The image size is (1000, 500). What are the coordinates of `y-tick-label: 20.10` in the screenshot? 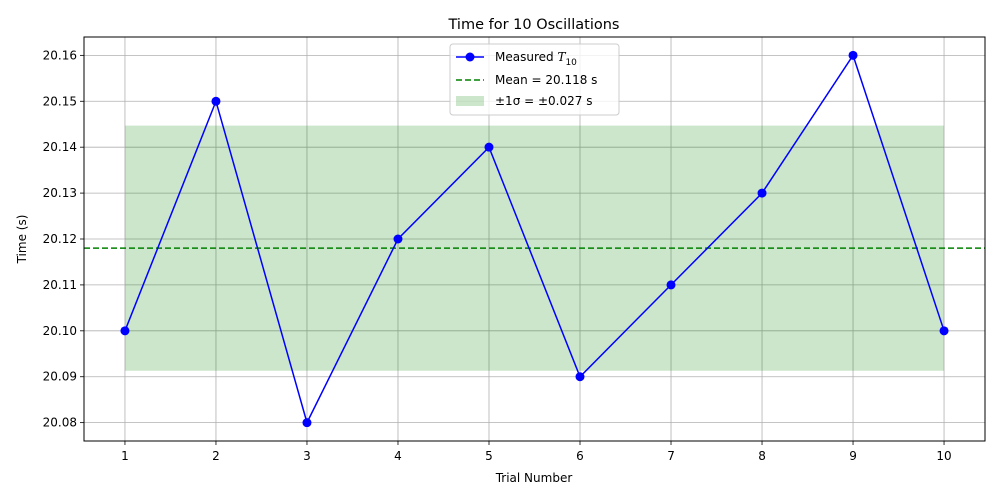 It's located at (60, 331).